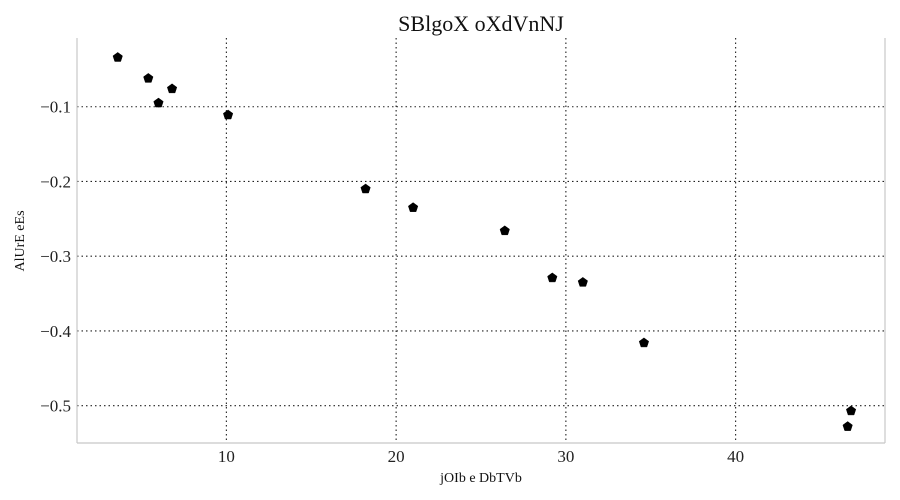 The width and height of the screenshot is (900, 500). I want to click on x-tick-label: 10, so click(226, 456).